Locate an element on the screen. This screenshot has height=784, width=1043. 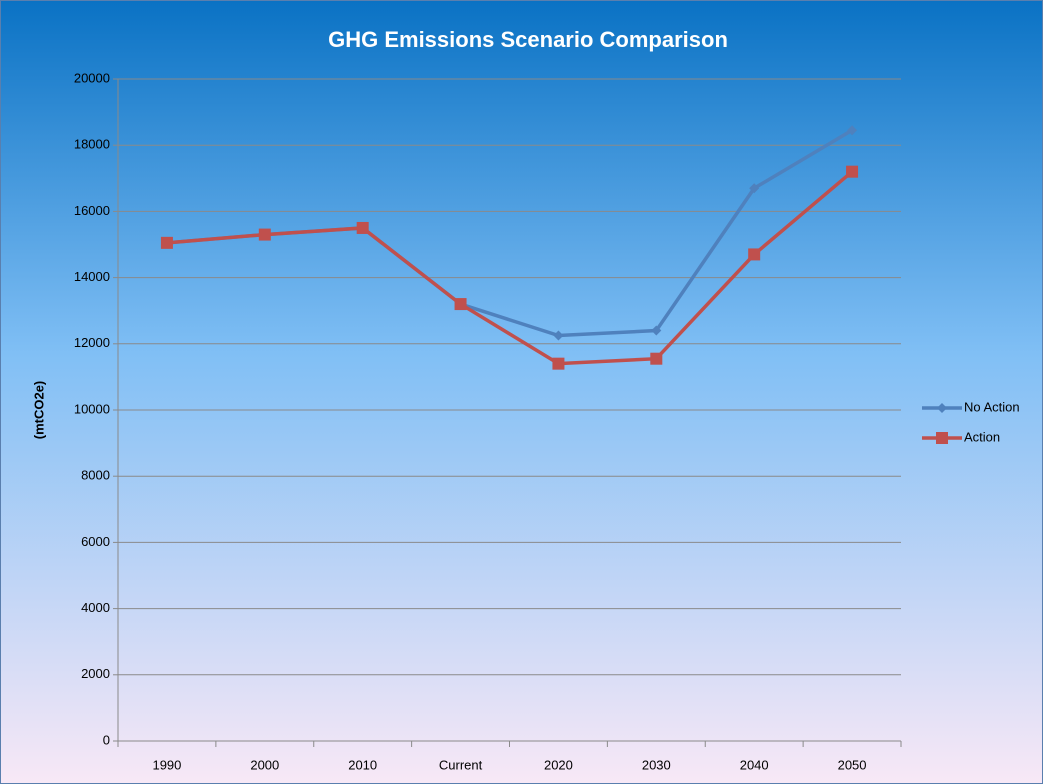
chart-title: GHG Emissions Scenario Comparison is located at coordinates (528, 39).